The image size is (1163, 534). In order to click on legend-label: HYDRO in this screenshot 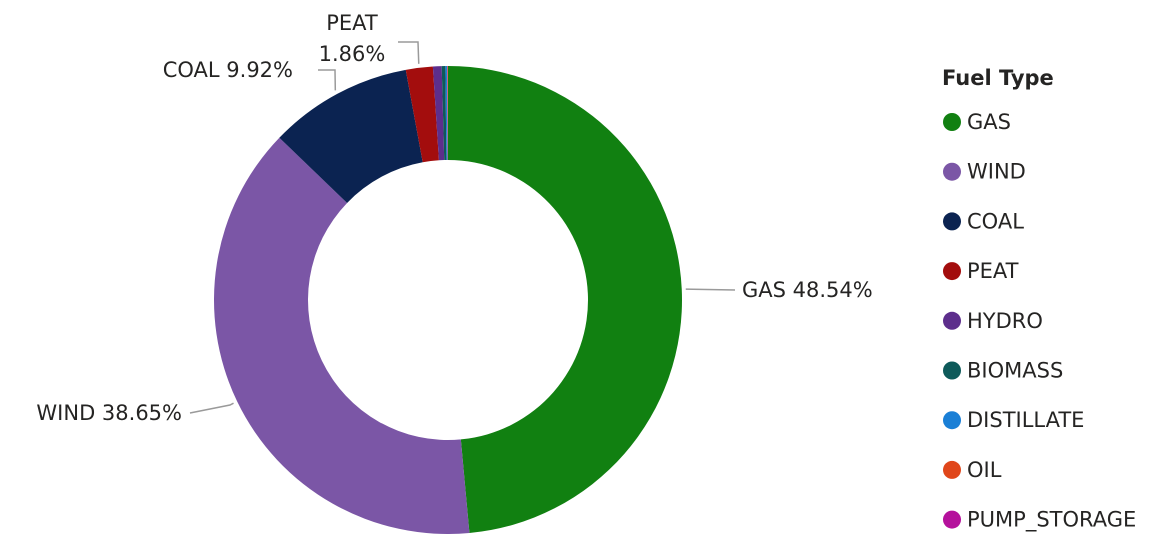, I will do `click(1005, 321)`.